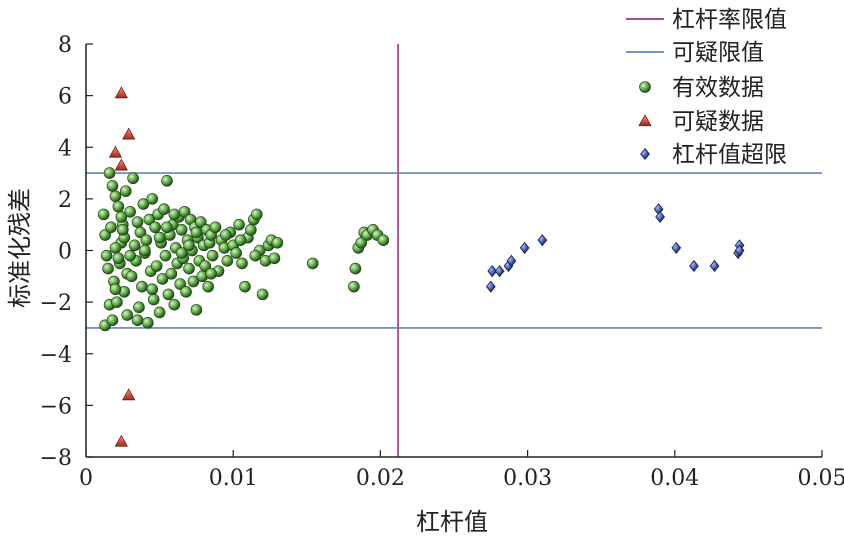 The width and height of the screenshot is (844, 537). What do you see at coordinates (56, 406) in the screenshot?
I see `y-tick-label: −6` at bounding box center [56, 406].